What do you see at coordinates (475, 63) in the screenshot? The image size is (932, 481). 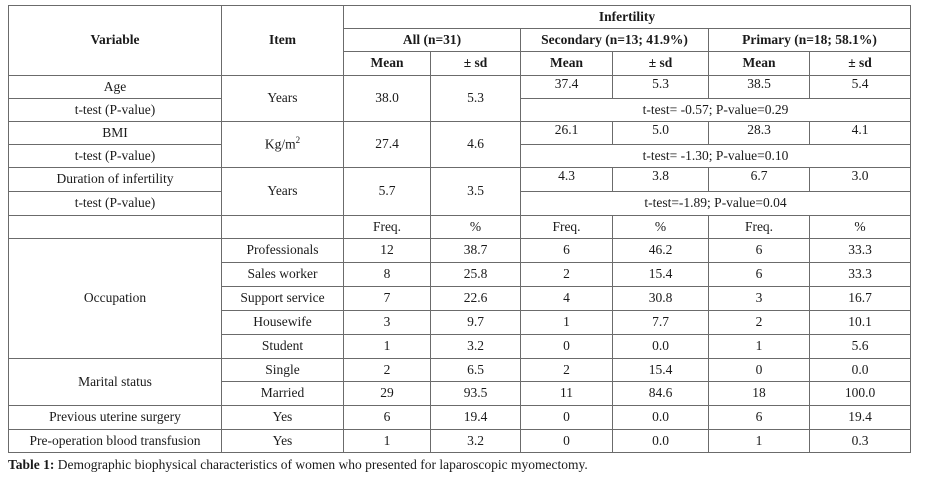 I see `header-sd: ± sd` at bounding box center [475, 63].